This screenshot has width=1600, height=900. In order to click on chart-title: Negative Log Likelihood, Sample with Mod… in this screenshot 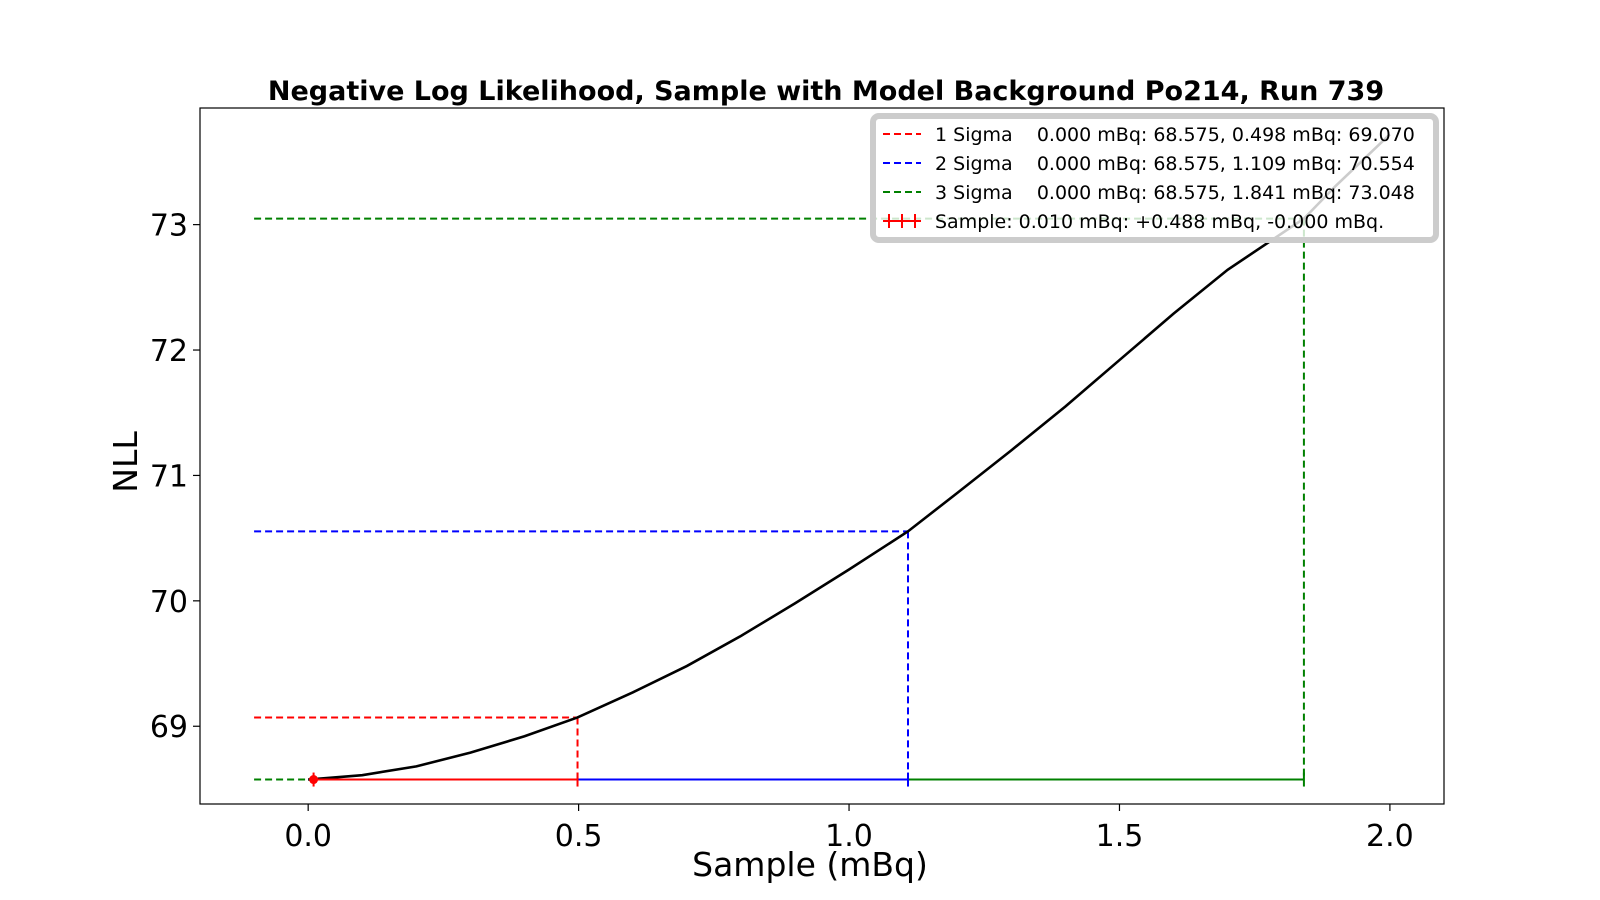, I will do `click(826, 91)`.